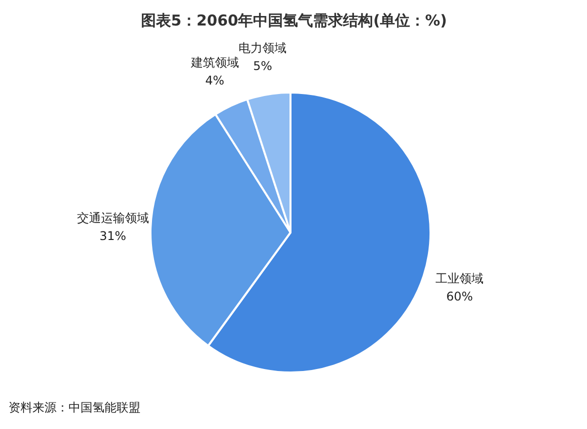 This screenshot has height=429, width=587. Describe the element at coordinates (74, 407) in the screenshot. I see `text: 资料来源：中国氢能联盟` at that location.